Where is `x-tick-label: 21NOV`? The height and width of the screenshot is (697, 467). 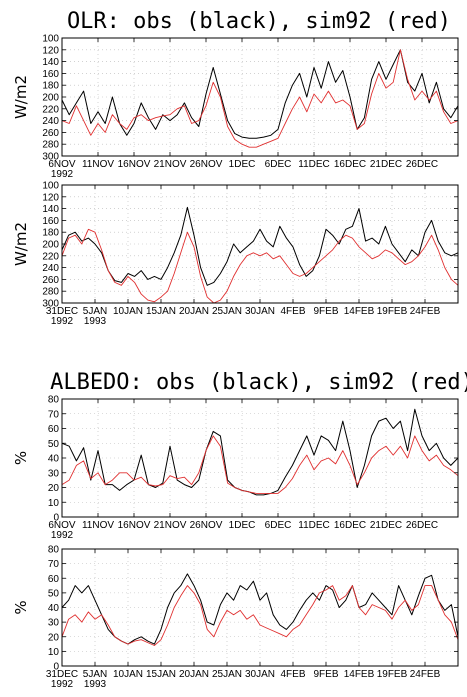 x-tick-label: 21NOV is located at coordinates (170, 164).